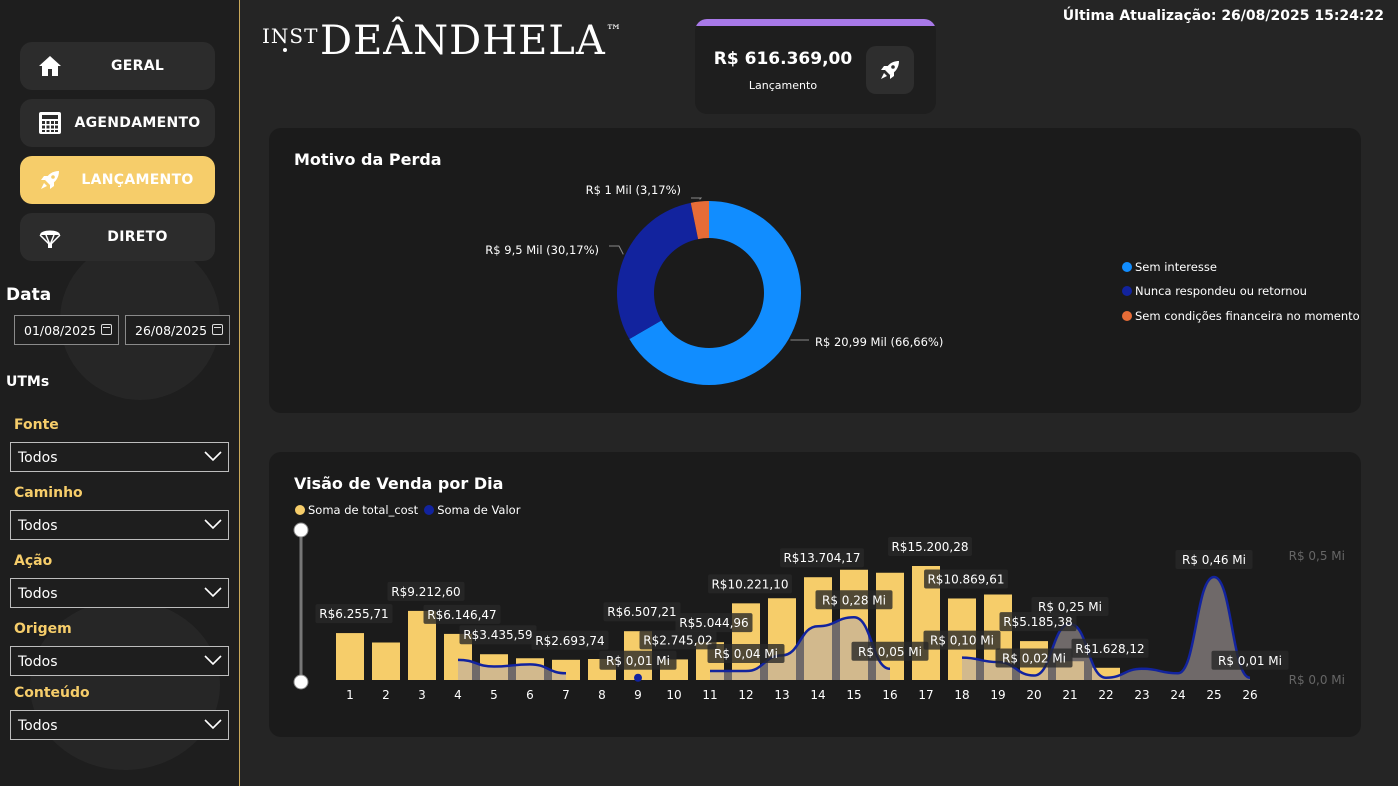 This screenshot has height=786, width=1398. Describe the element at coordinates (566, 695) in the screenshot. I see `x-tick-label: 7` at that location.